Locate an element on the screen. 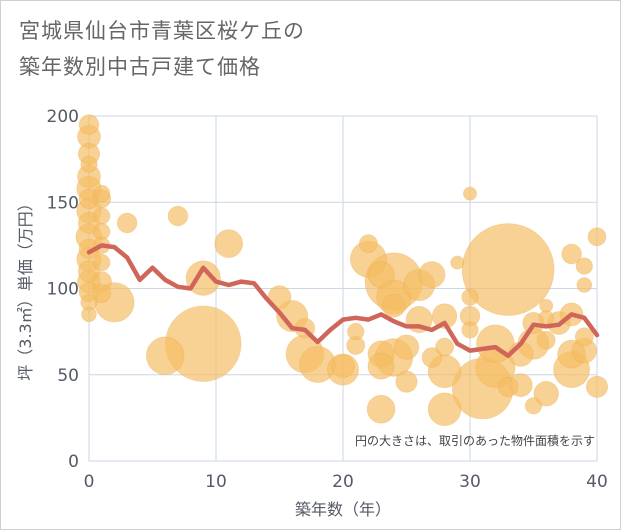  x-axis-ticks: 0 10 20 30 40 is located at coordinates (346, 482).